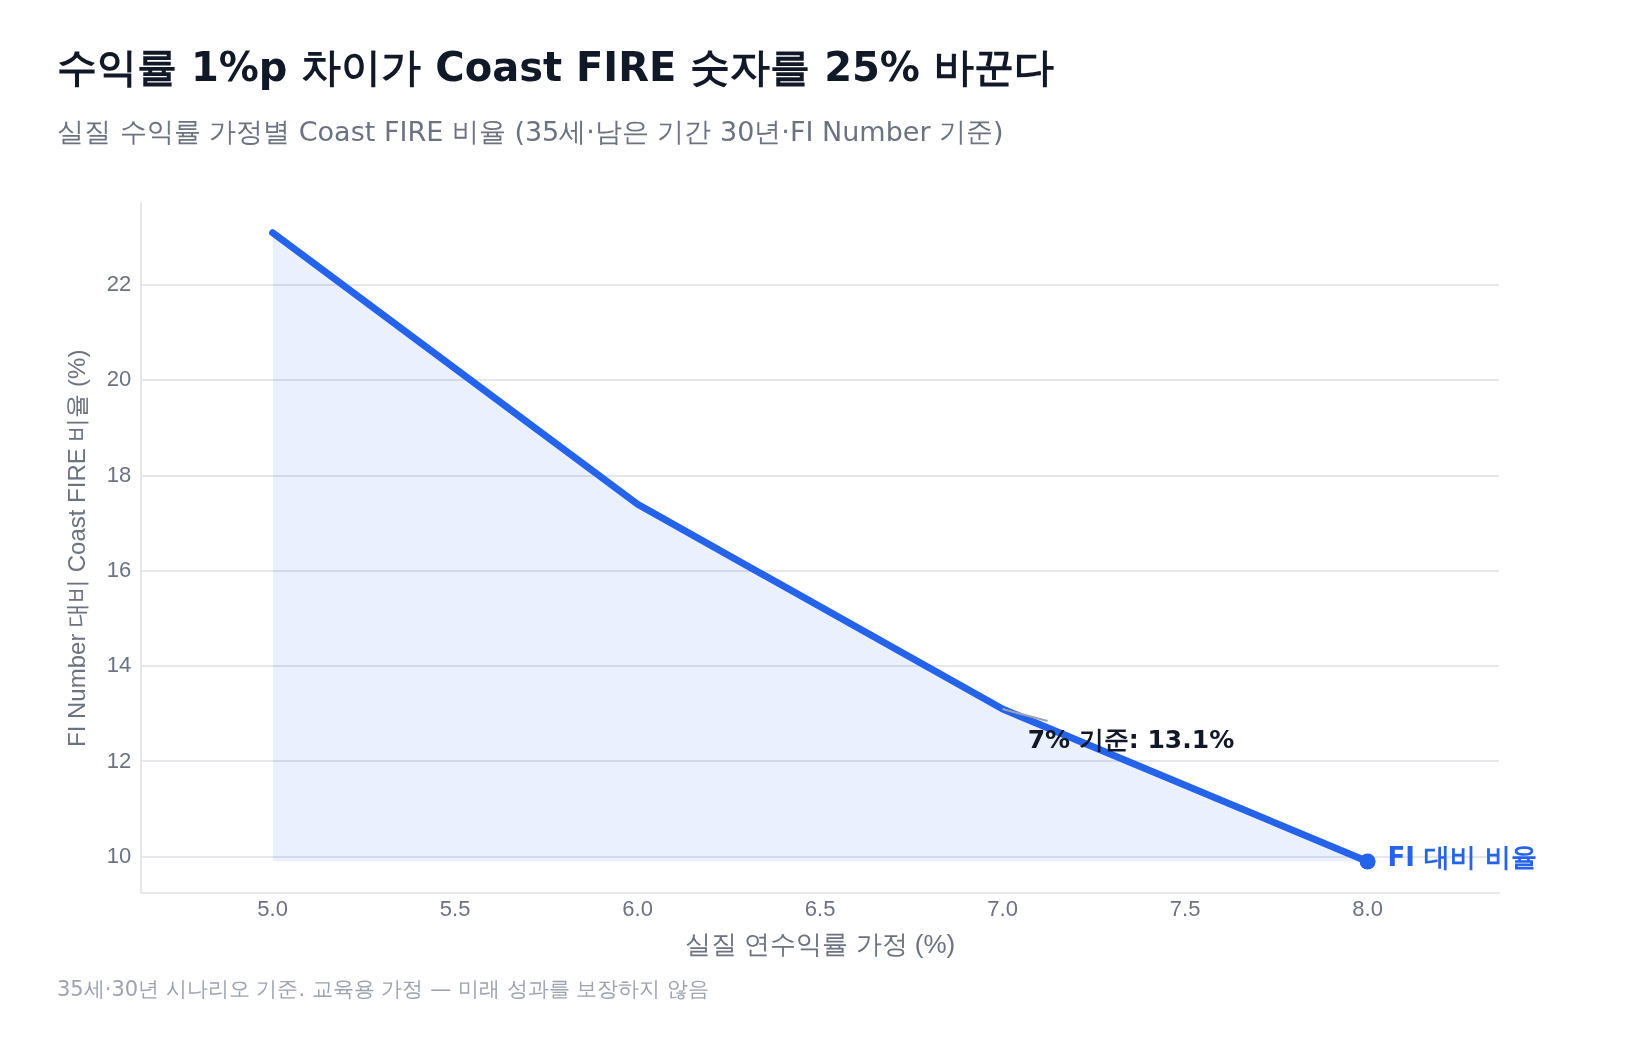  Describe the element at coordinates (1462, 857) in the screenshot. I see `series-label: FI 대비 비율` at that location.